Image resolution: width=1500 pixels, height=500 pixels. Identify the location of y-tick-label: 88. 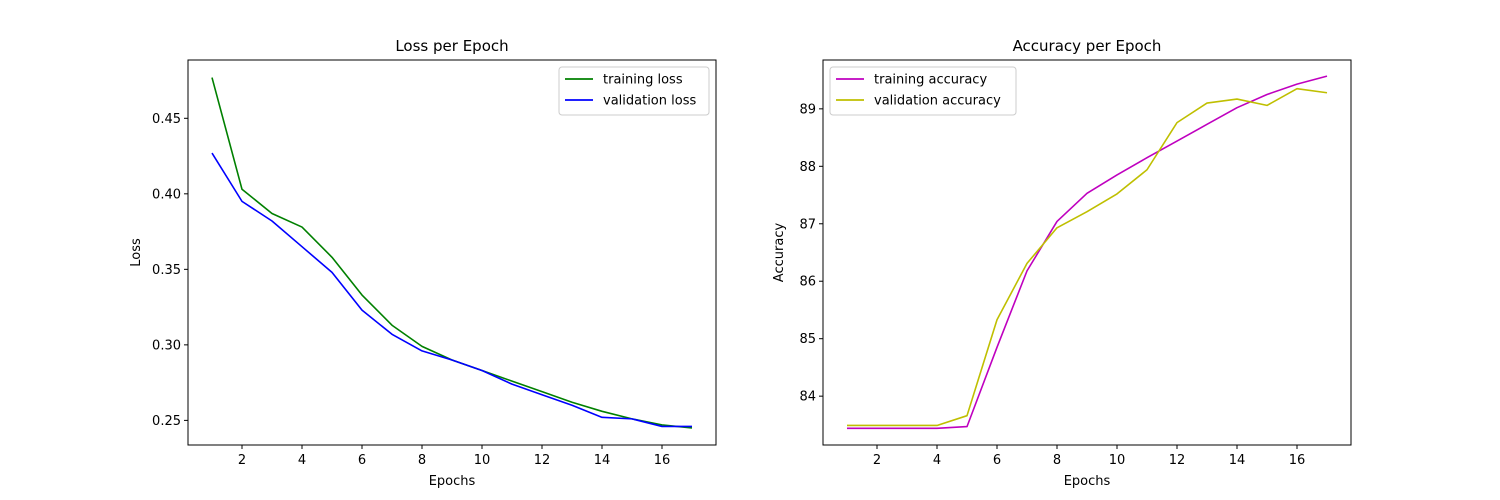
(807, 167).